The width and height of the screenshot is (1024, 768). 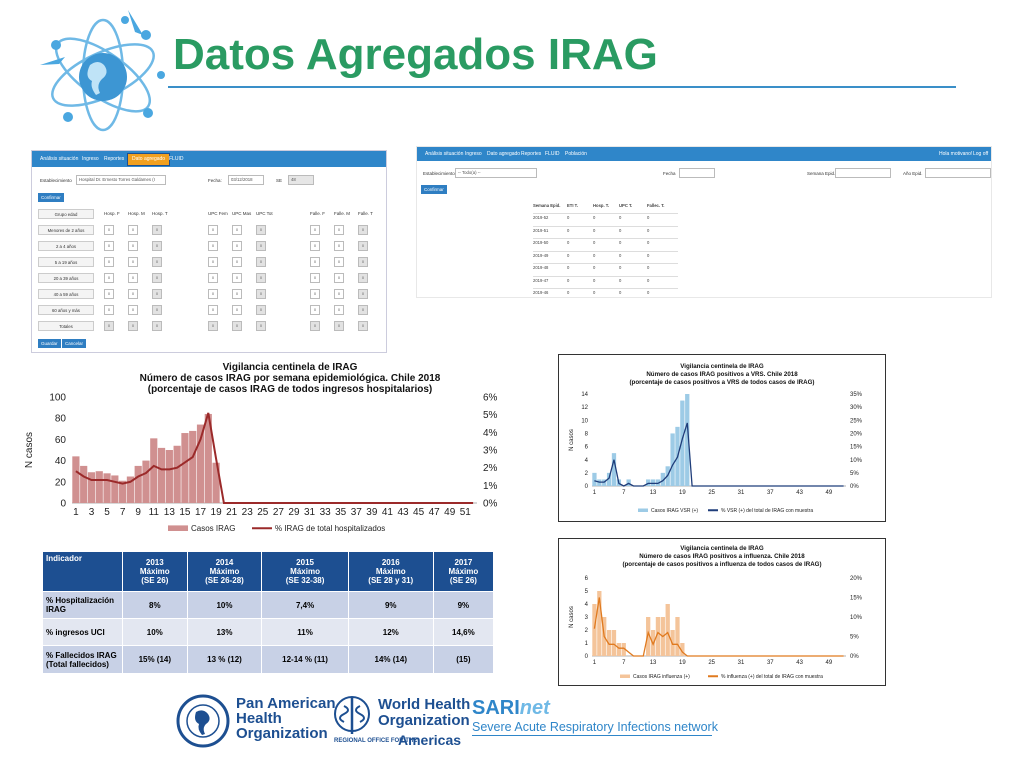 I want to click on confirmar-button: Confirmar, so click(x=51, y=197).